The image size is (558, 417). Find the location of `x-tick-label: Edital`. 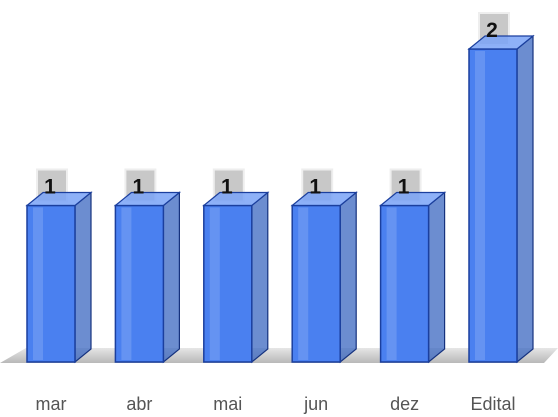

x-tick-label: Edital is located at coordinates (492, 404).